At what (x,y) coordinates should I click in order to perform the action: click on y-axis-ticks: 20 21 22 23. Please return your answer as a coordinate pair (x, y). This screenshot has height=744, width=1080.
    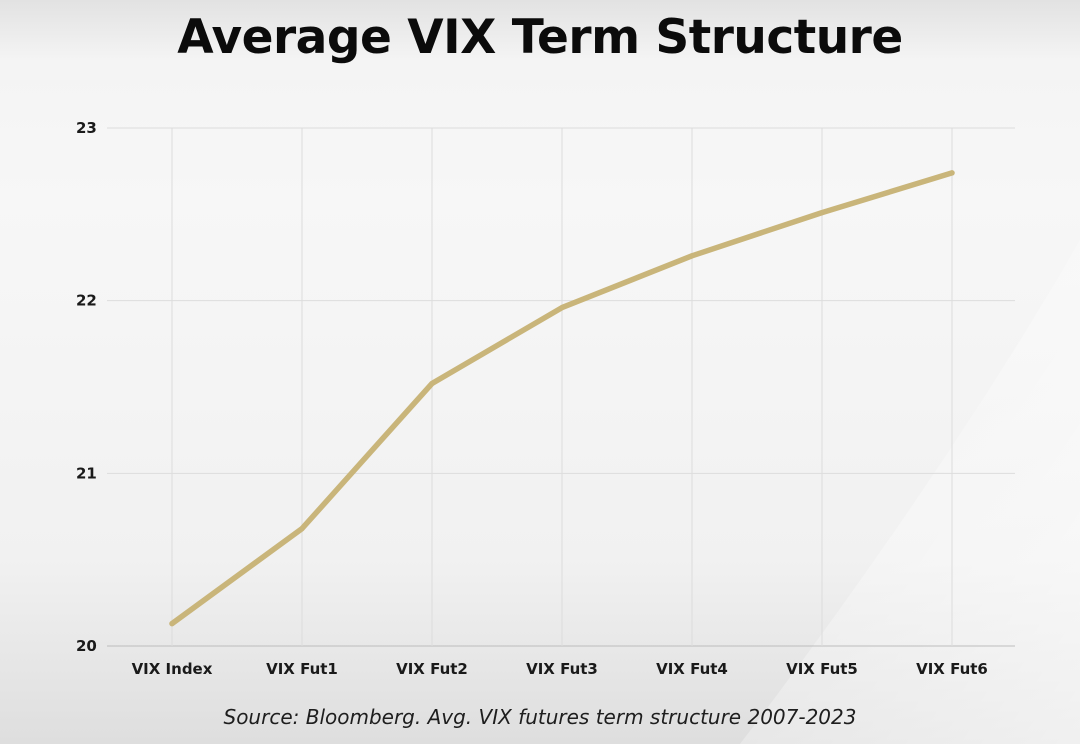
    Looking at the image, I should click on (86, 387).